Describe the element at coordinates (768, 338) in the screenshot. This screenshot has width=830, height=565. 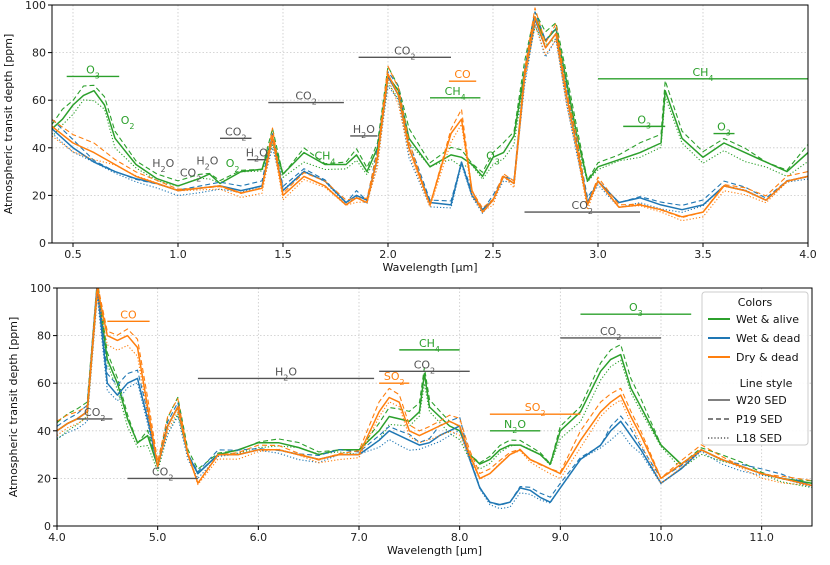
I see `legend-item-label: Wet & dead` at that location.